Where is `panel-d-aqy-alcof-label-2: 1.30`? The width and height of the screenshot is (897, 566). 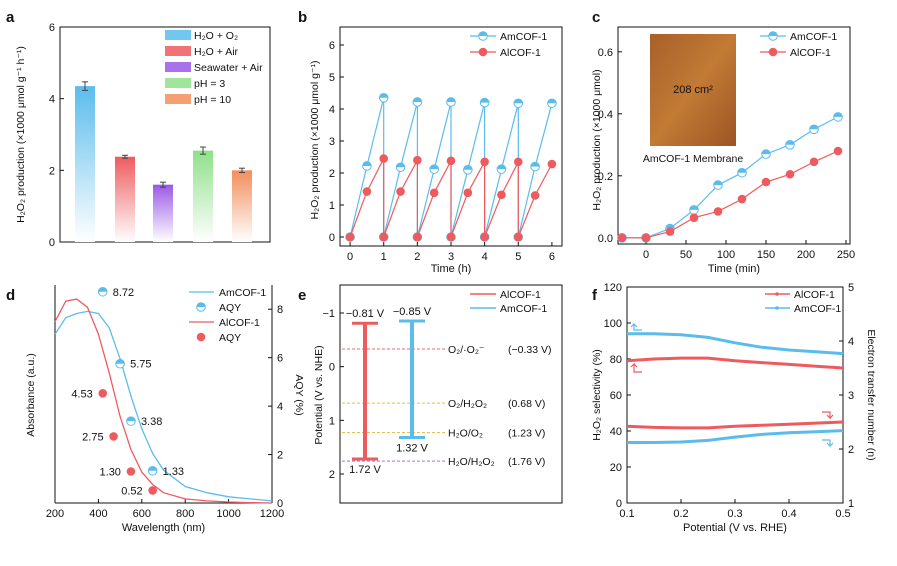
panel-d-aqy-alcof-label-2: 1.30 is located at coordinates (110, 473).